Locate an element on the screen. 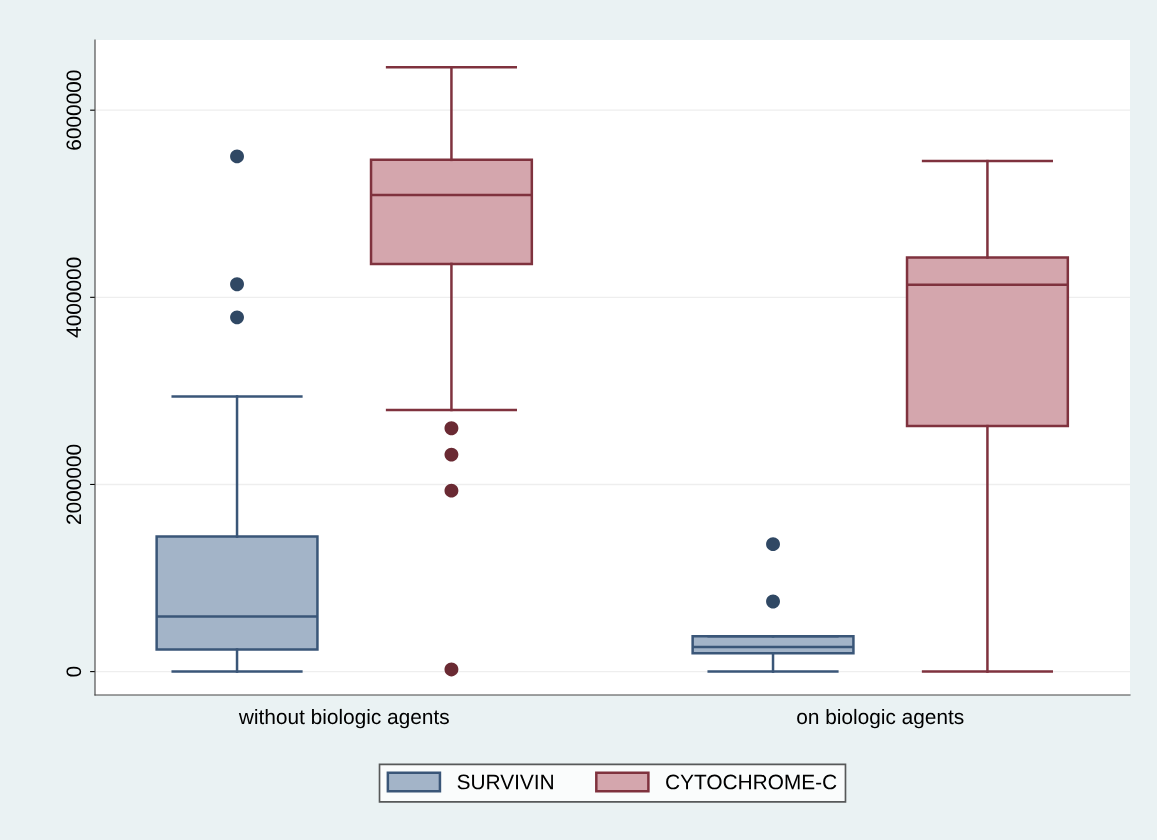  legend-label: SURVIVIN is located at coordinates (505, 782).